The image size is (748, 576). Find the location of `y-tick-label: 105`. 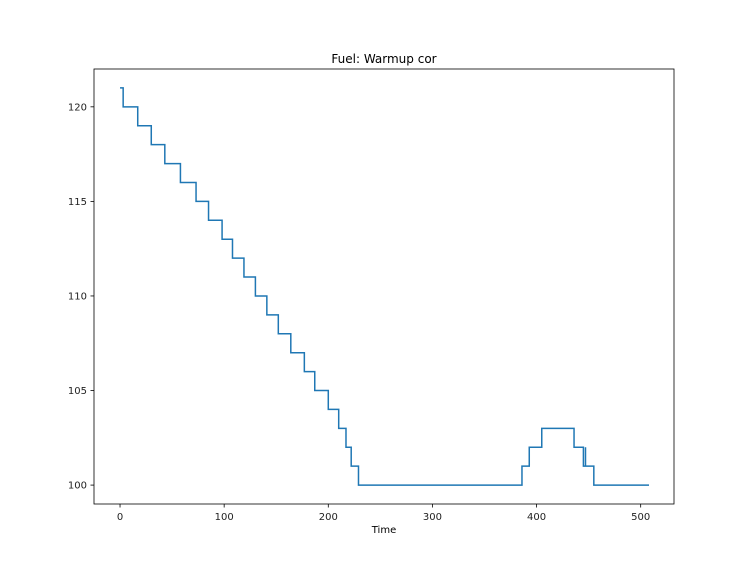

y-tick-label: 105 is located at coordinates (77, 391).